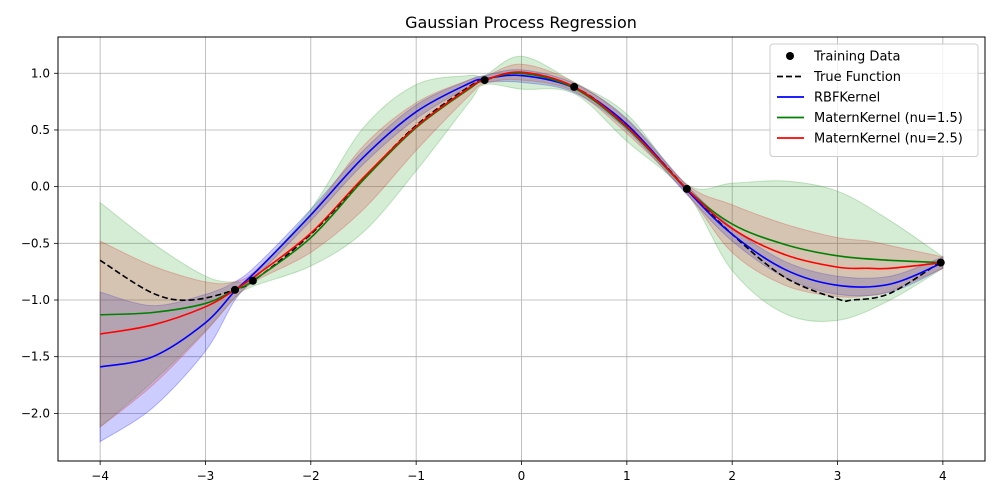 Image resolution: width=1000 pixels, height=500 pixels. I want to click on x-axis-ticks: −4 −3 −2 −1 0 1 2 3 4, so click(519, 472).